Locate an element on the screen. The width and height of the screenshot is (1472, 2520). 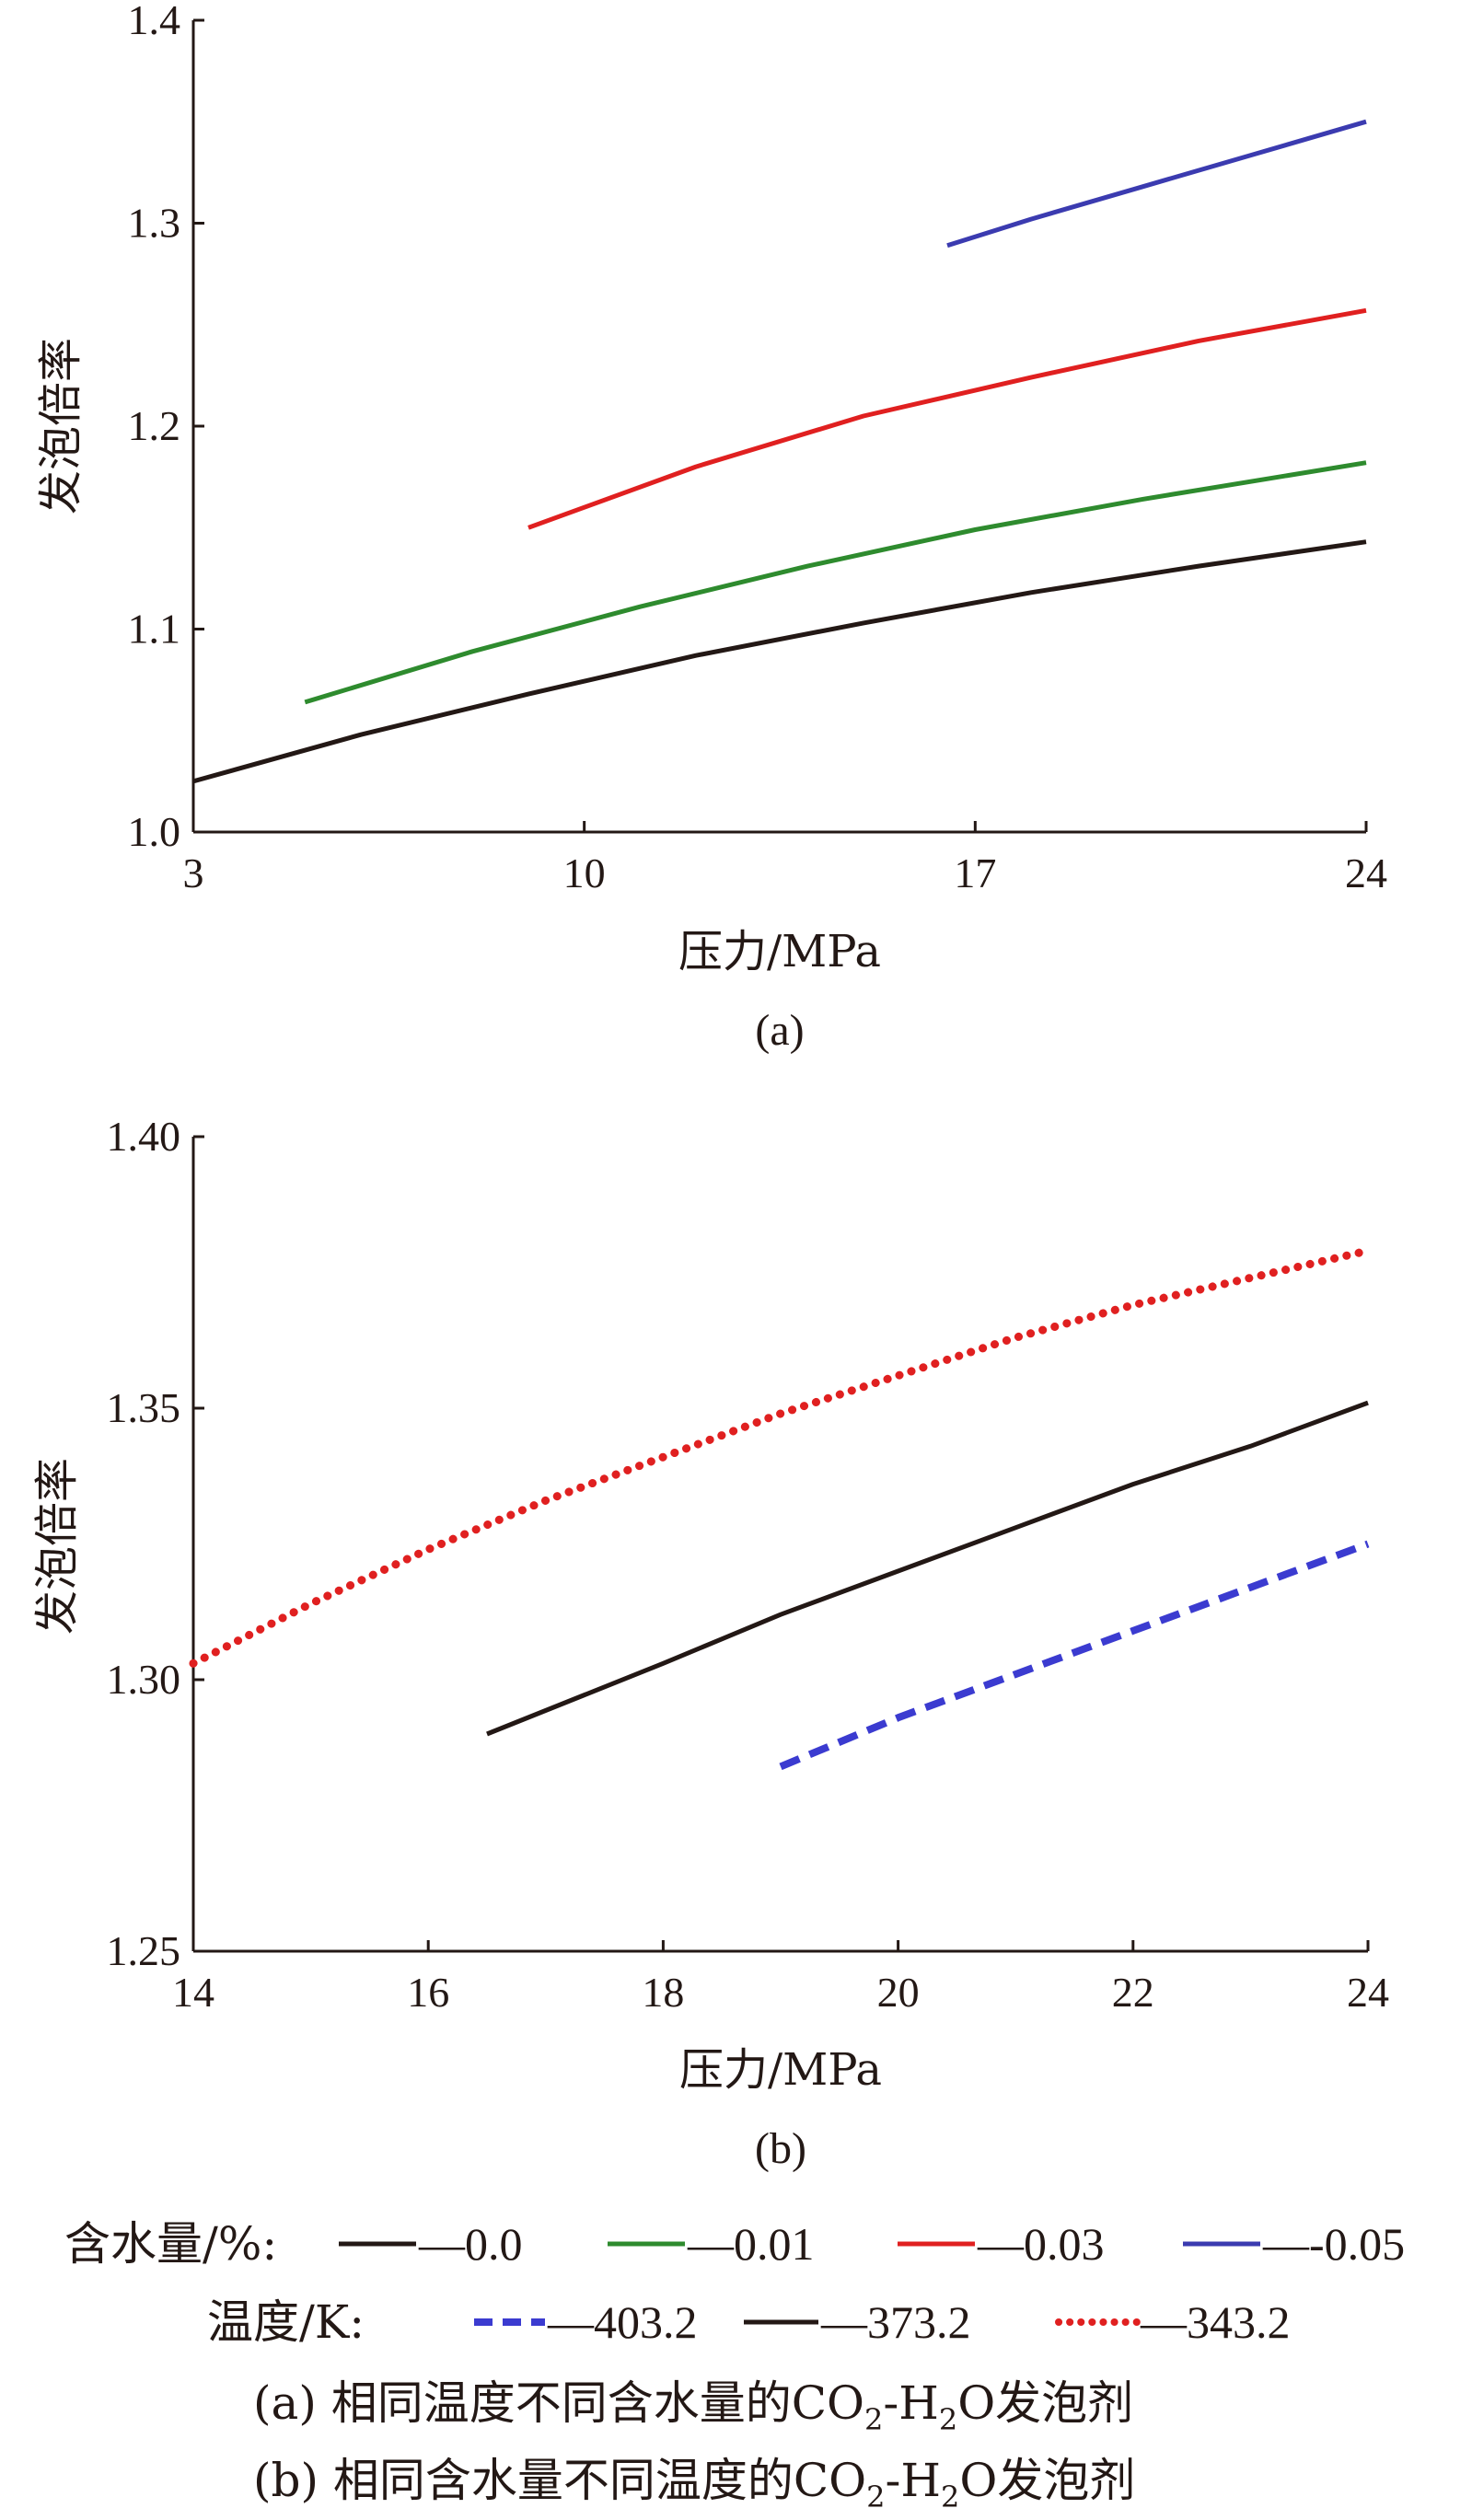
panel-b-ytick-label: 1.25 is located at coordinates (144, 1950).